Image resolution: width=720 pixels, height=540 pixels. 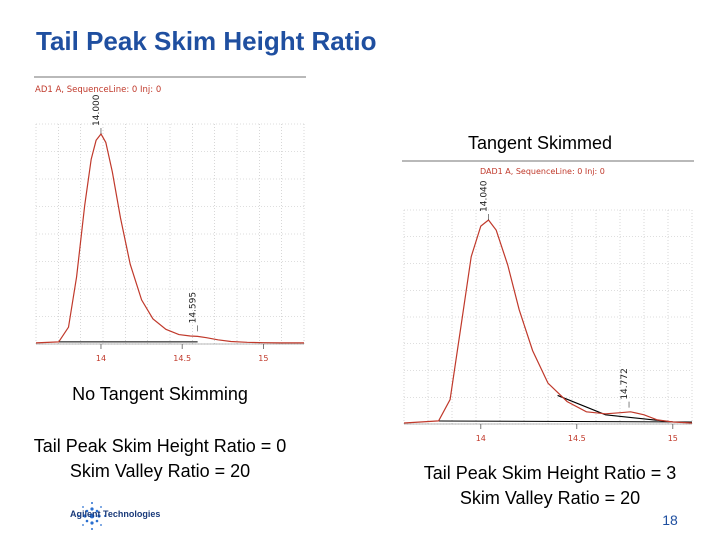 I want to click on left-valley-line: Skim Valley Ratio = 20, so click(x=160, y=471).